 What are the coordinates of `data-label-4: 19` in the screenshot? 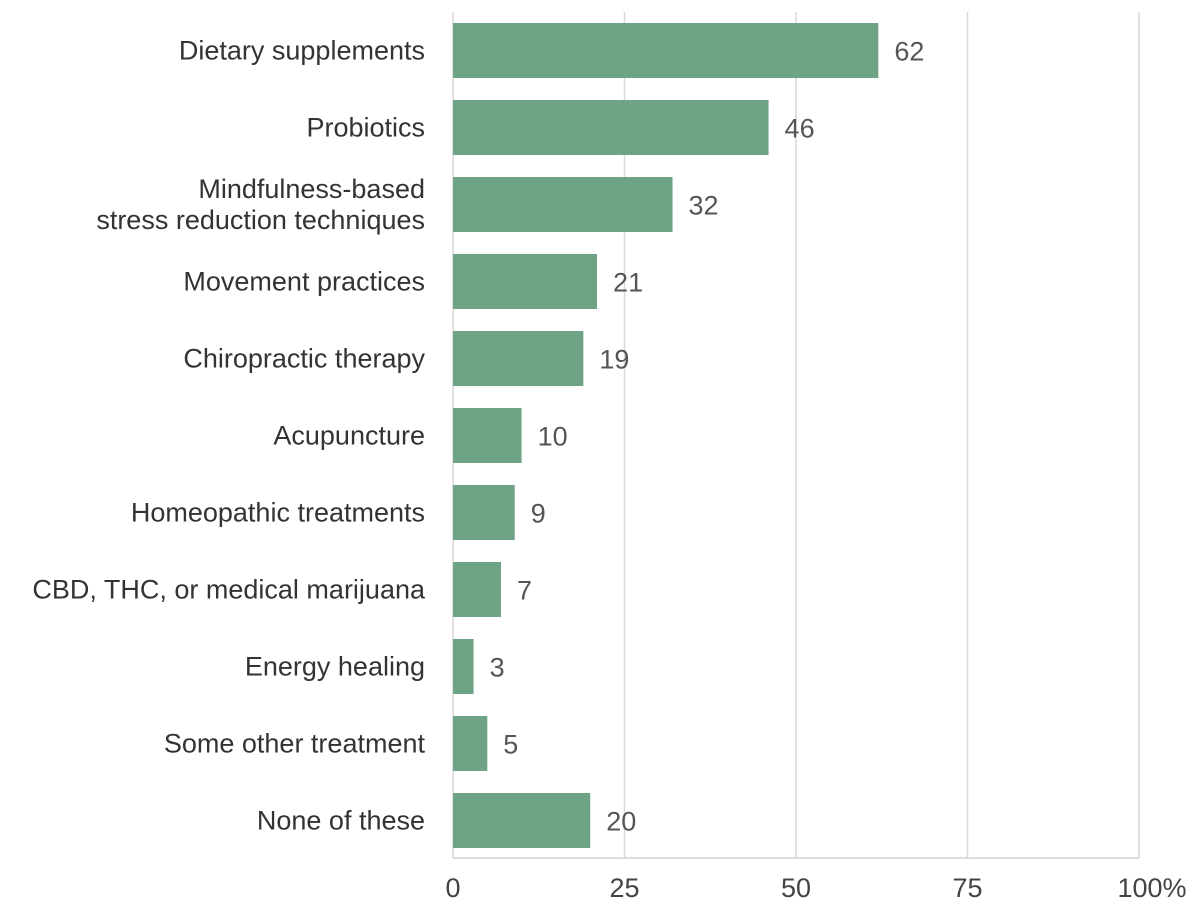 It's located at (614, 360).